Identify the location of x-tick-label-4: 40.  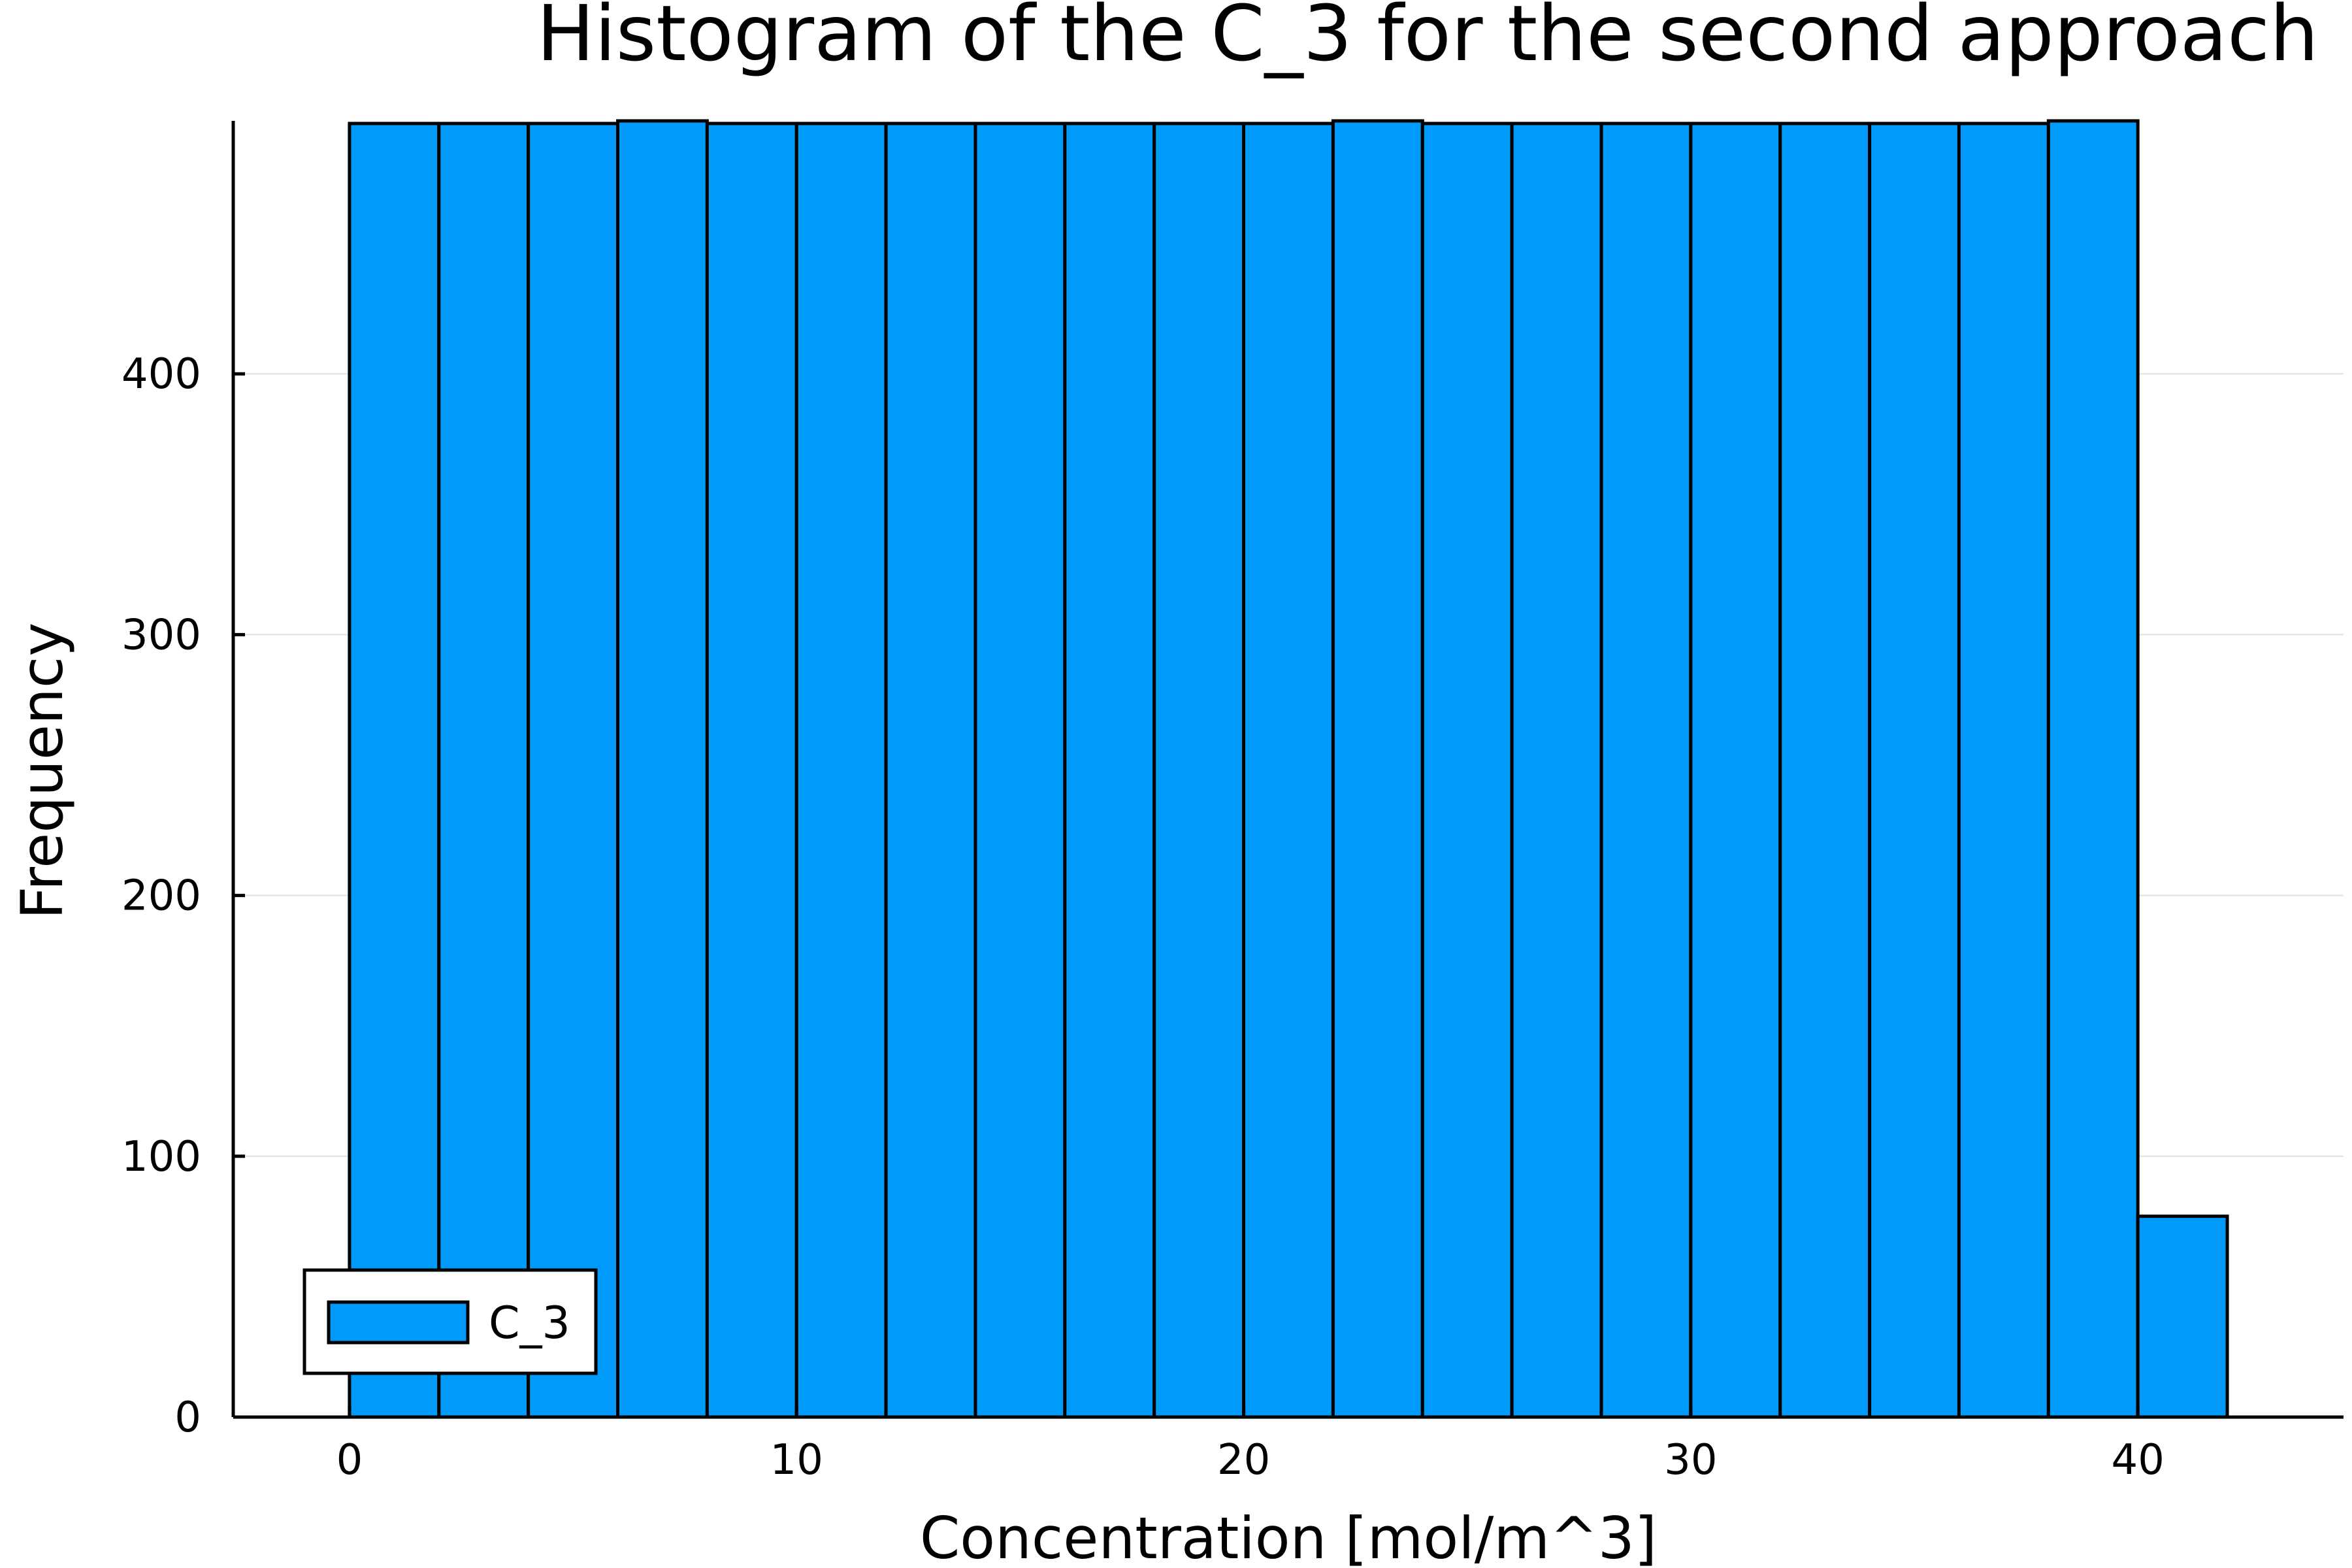
(2137, 1460).